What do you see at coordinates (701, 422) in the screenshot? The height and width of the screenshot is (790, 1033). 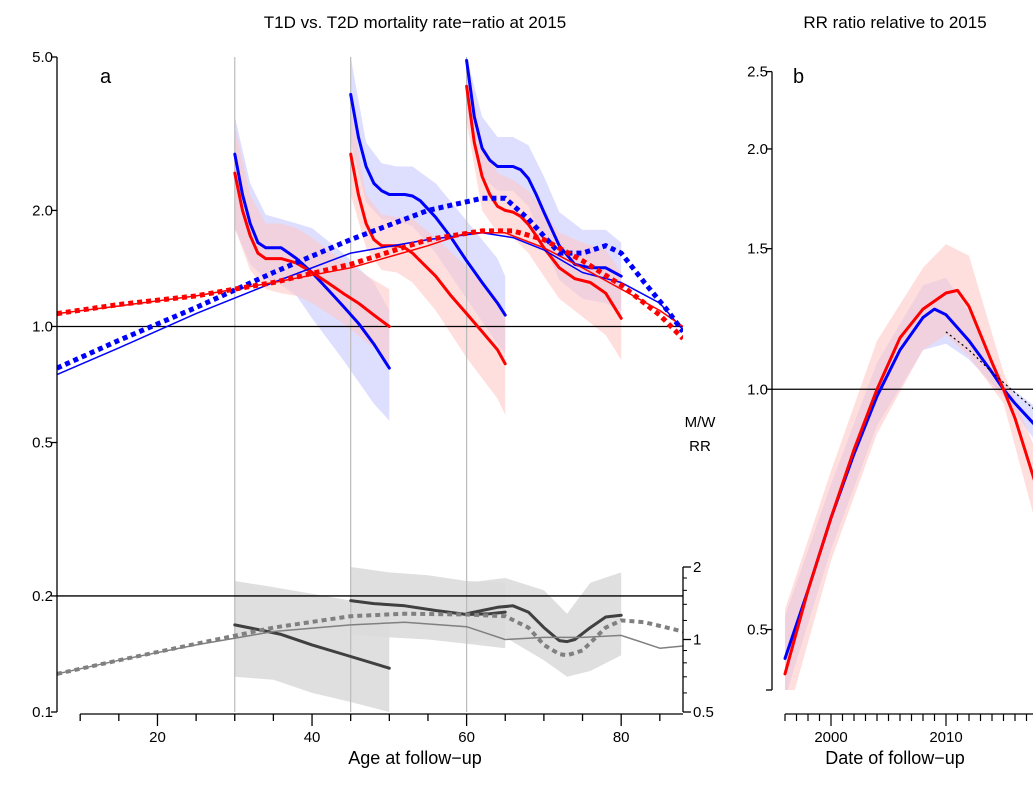 I see `right-axis-title-line1: M/W` at bounding box center [701, 422].